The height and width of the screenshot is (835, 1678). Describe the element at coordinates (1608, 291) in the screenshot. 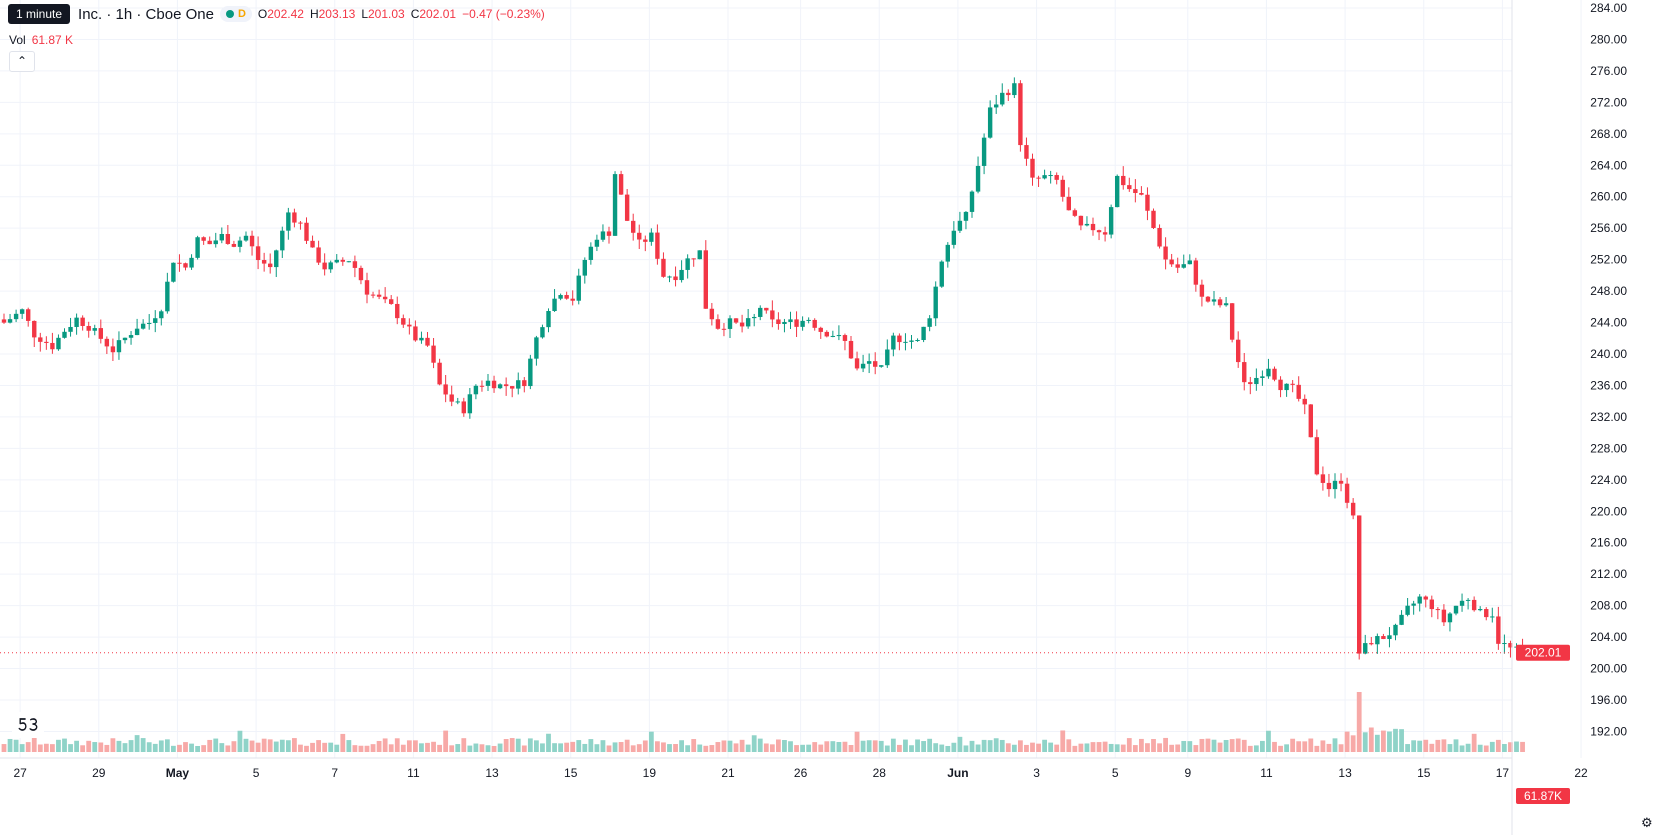

I see `y-tick-label: 248.00` at that location.